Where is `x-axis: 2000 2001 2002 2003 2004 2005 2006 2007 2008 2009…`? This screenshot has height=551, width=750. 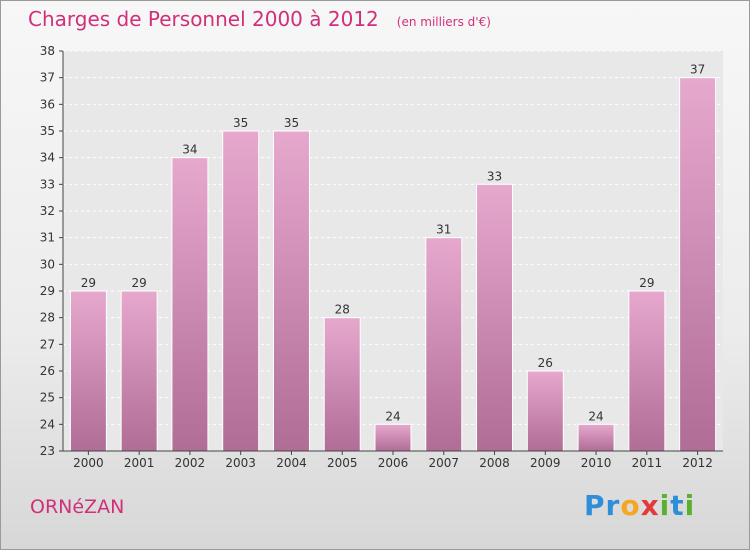
x-axis: 2000 2001 2002 2003 2004 2005 2006 2007 2008 2009… is located at coordinates (393, 460).